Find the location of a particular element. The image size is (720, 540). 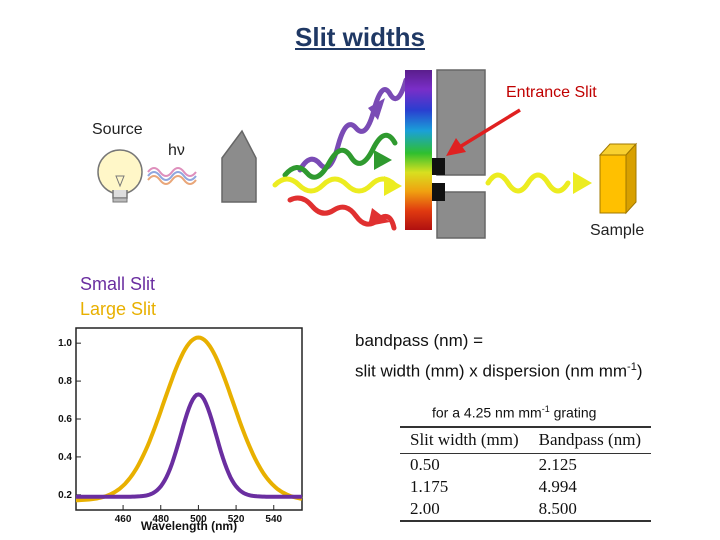

large-slit-curve is located at coordinates (189, 419).